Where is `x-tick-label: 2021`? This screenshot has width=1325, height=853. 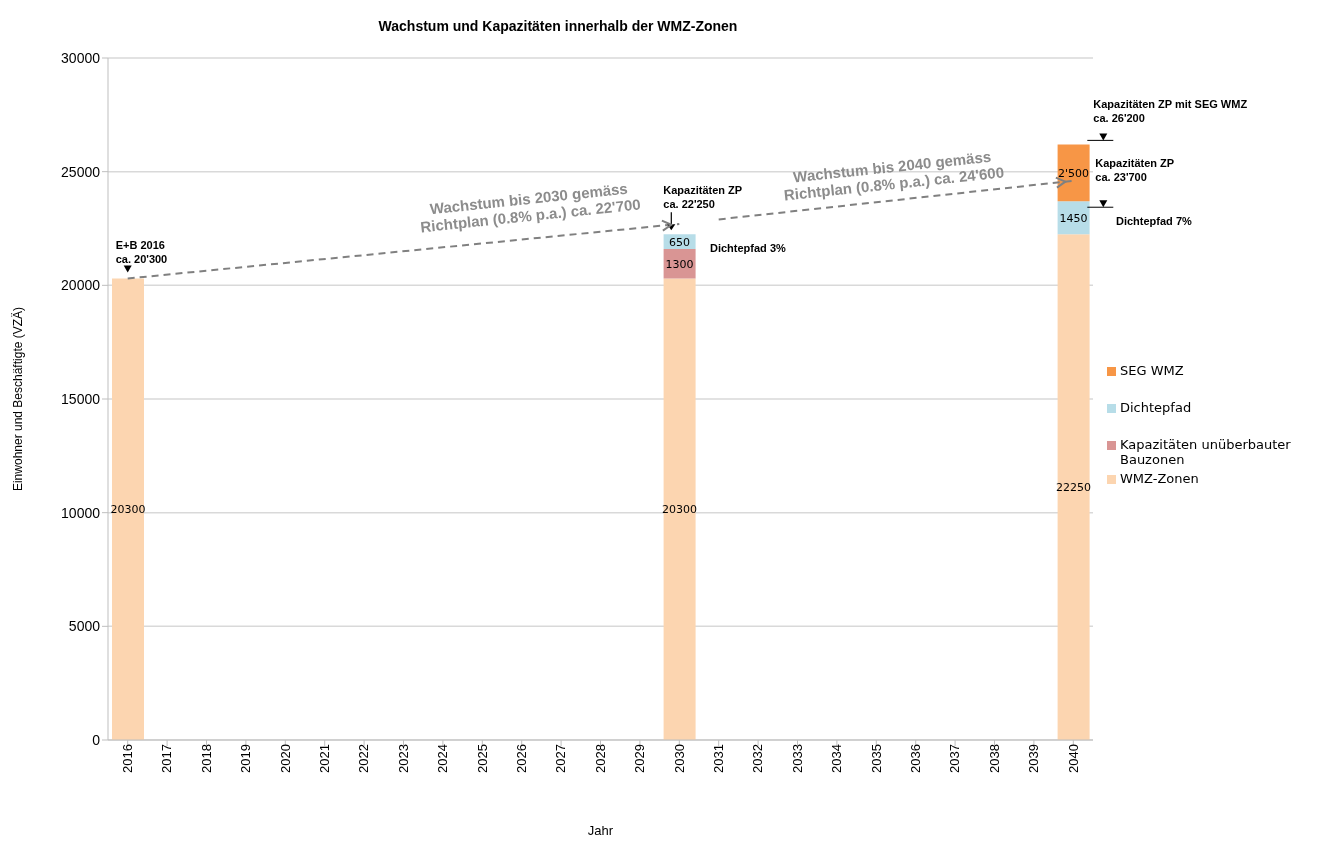 x-tick-label: 2021 is located at coordinates (324, 758).